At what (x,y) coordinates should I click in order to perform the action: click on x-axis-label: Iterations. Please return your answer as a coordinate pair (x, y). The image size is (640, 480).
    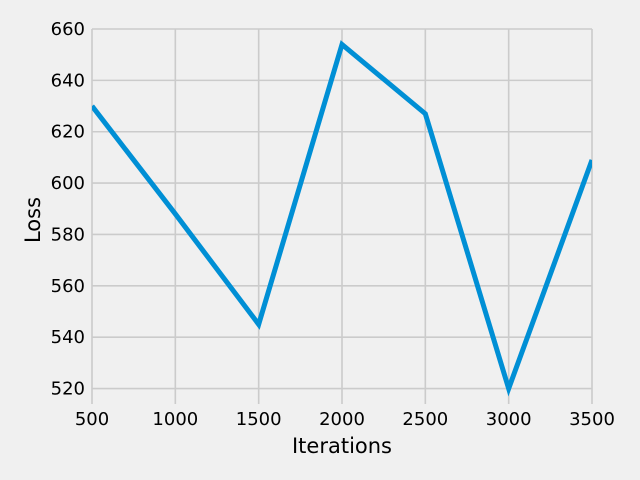
    Looking at the image, I should click on (342, 446).